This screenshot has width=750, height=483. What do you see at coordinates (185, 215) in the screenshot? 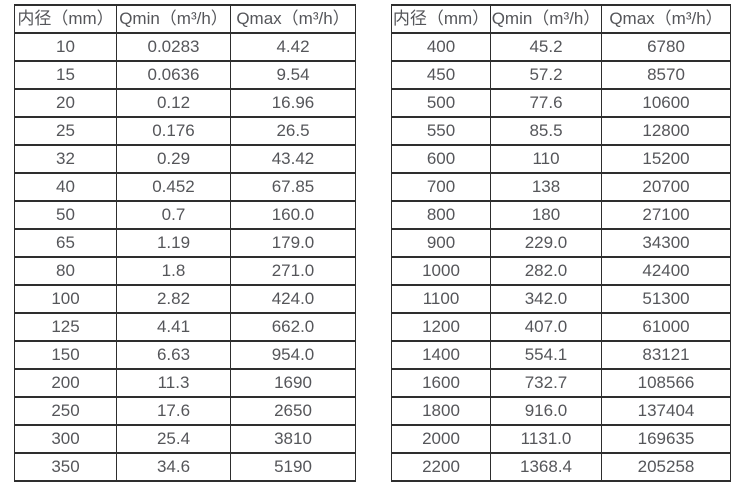
I see `table-row: 50 0.7 160.0` at bounding box center [185, 215].